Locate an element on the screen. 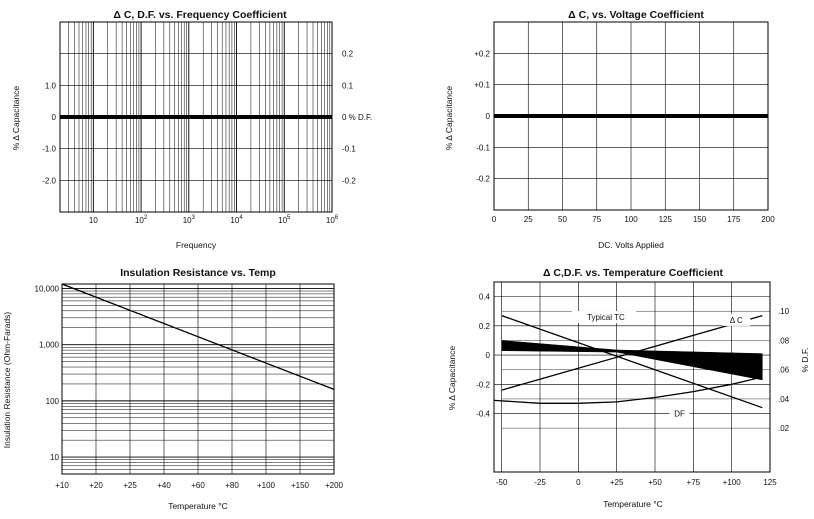  x-tick-label: 105 is located at coordinates (284, 220).